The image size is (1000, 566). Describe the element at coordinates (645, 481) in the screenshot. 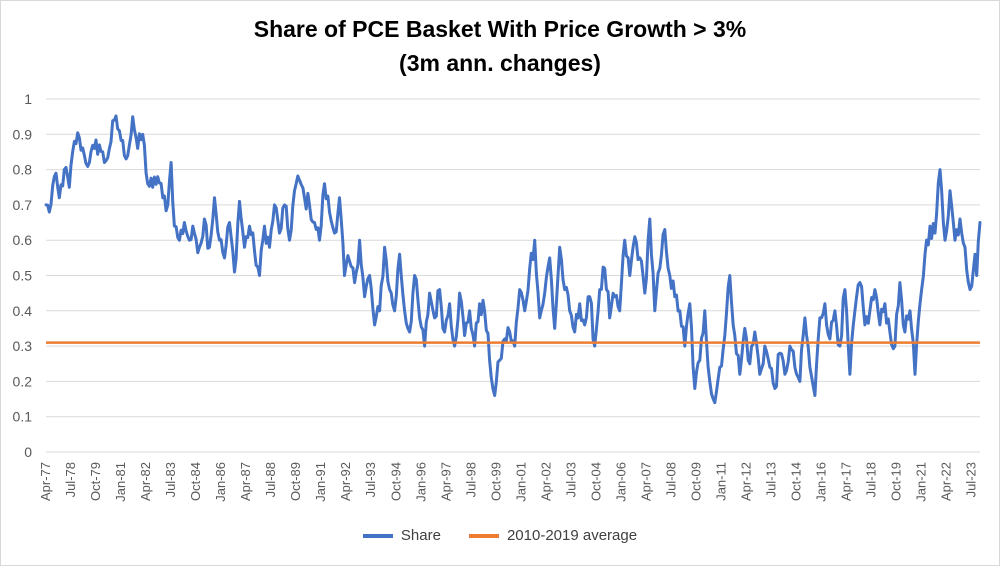

I see `x-tick-label: Apr-07` at that location.